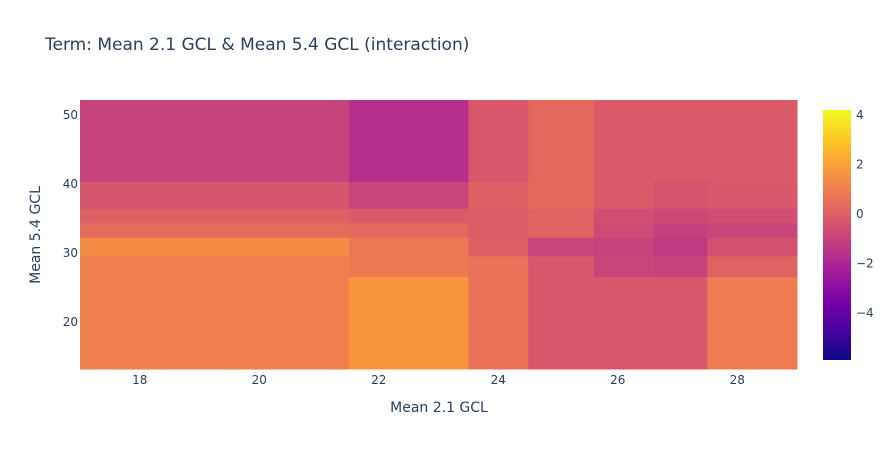  Describe the element at coordinates (36, 235) in the screenshot. I see `y-axis-title: Mean 5.4 GCL` at that location.